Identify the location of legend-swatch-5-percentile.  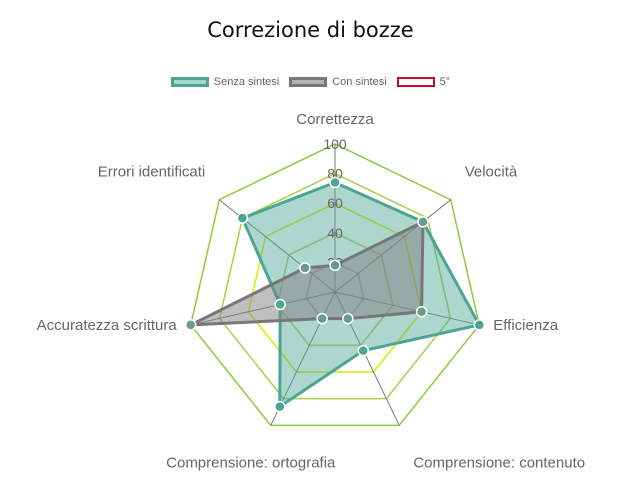
(415, 82).